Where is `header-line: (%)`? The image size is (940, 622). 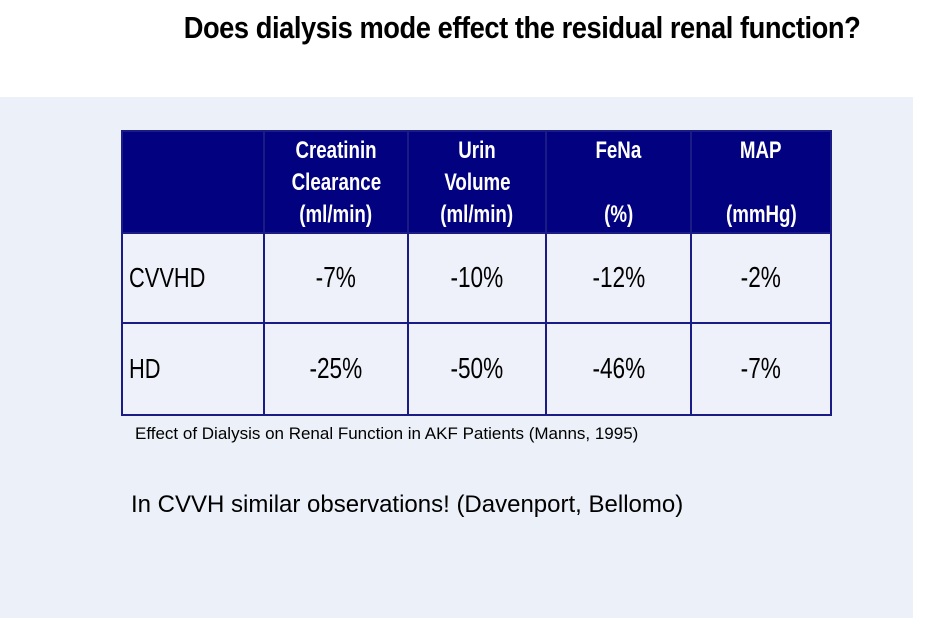 header-line: (%) is located at coordinates (618, 214).